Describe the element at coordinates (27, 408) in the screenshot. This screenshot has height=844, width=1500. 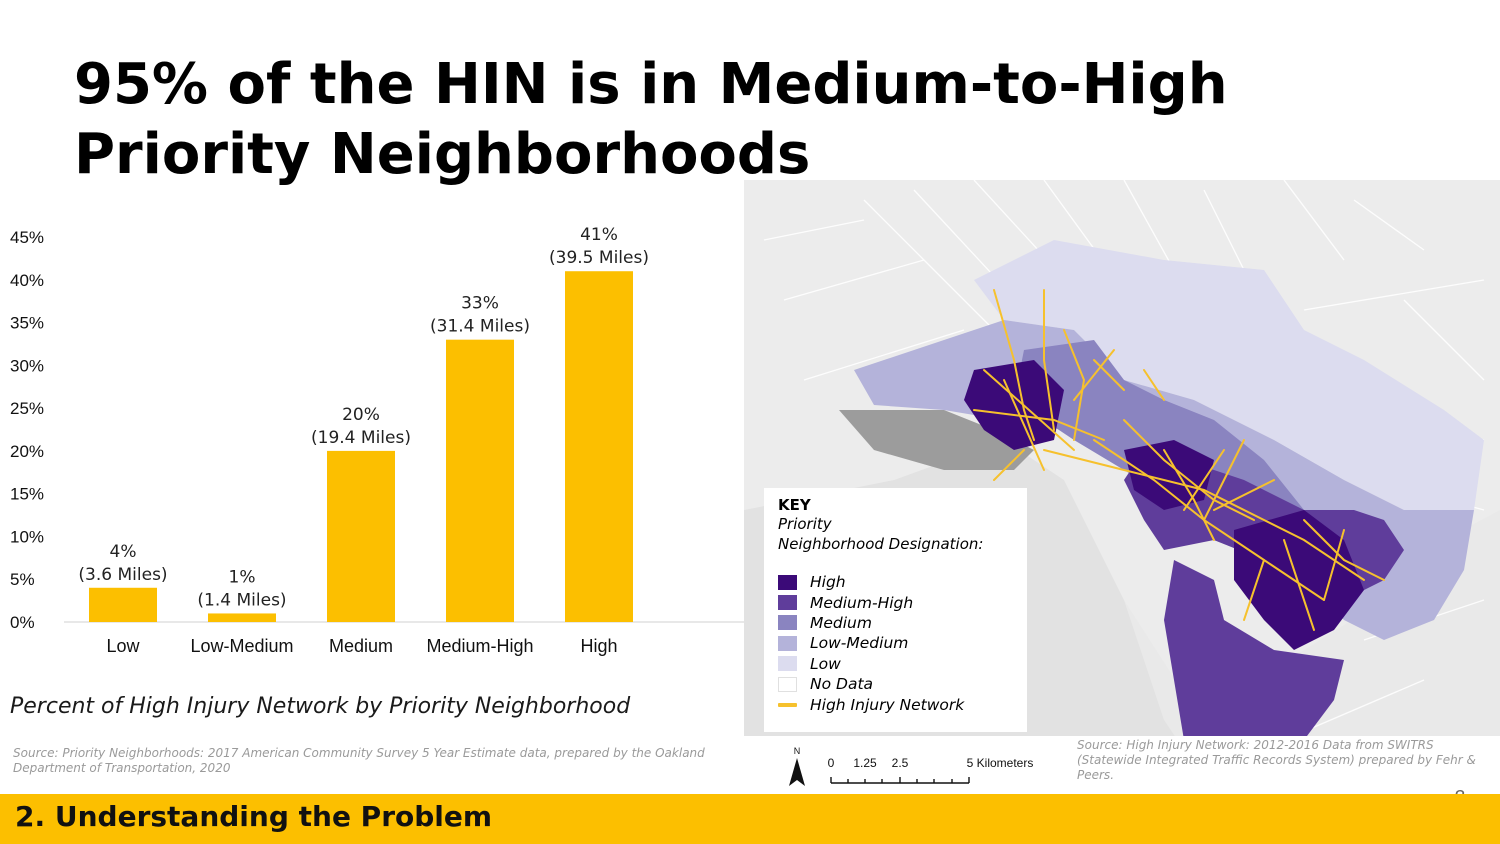
I see `y-tick-label: 25%` at that location.